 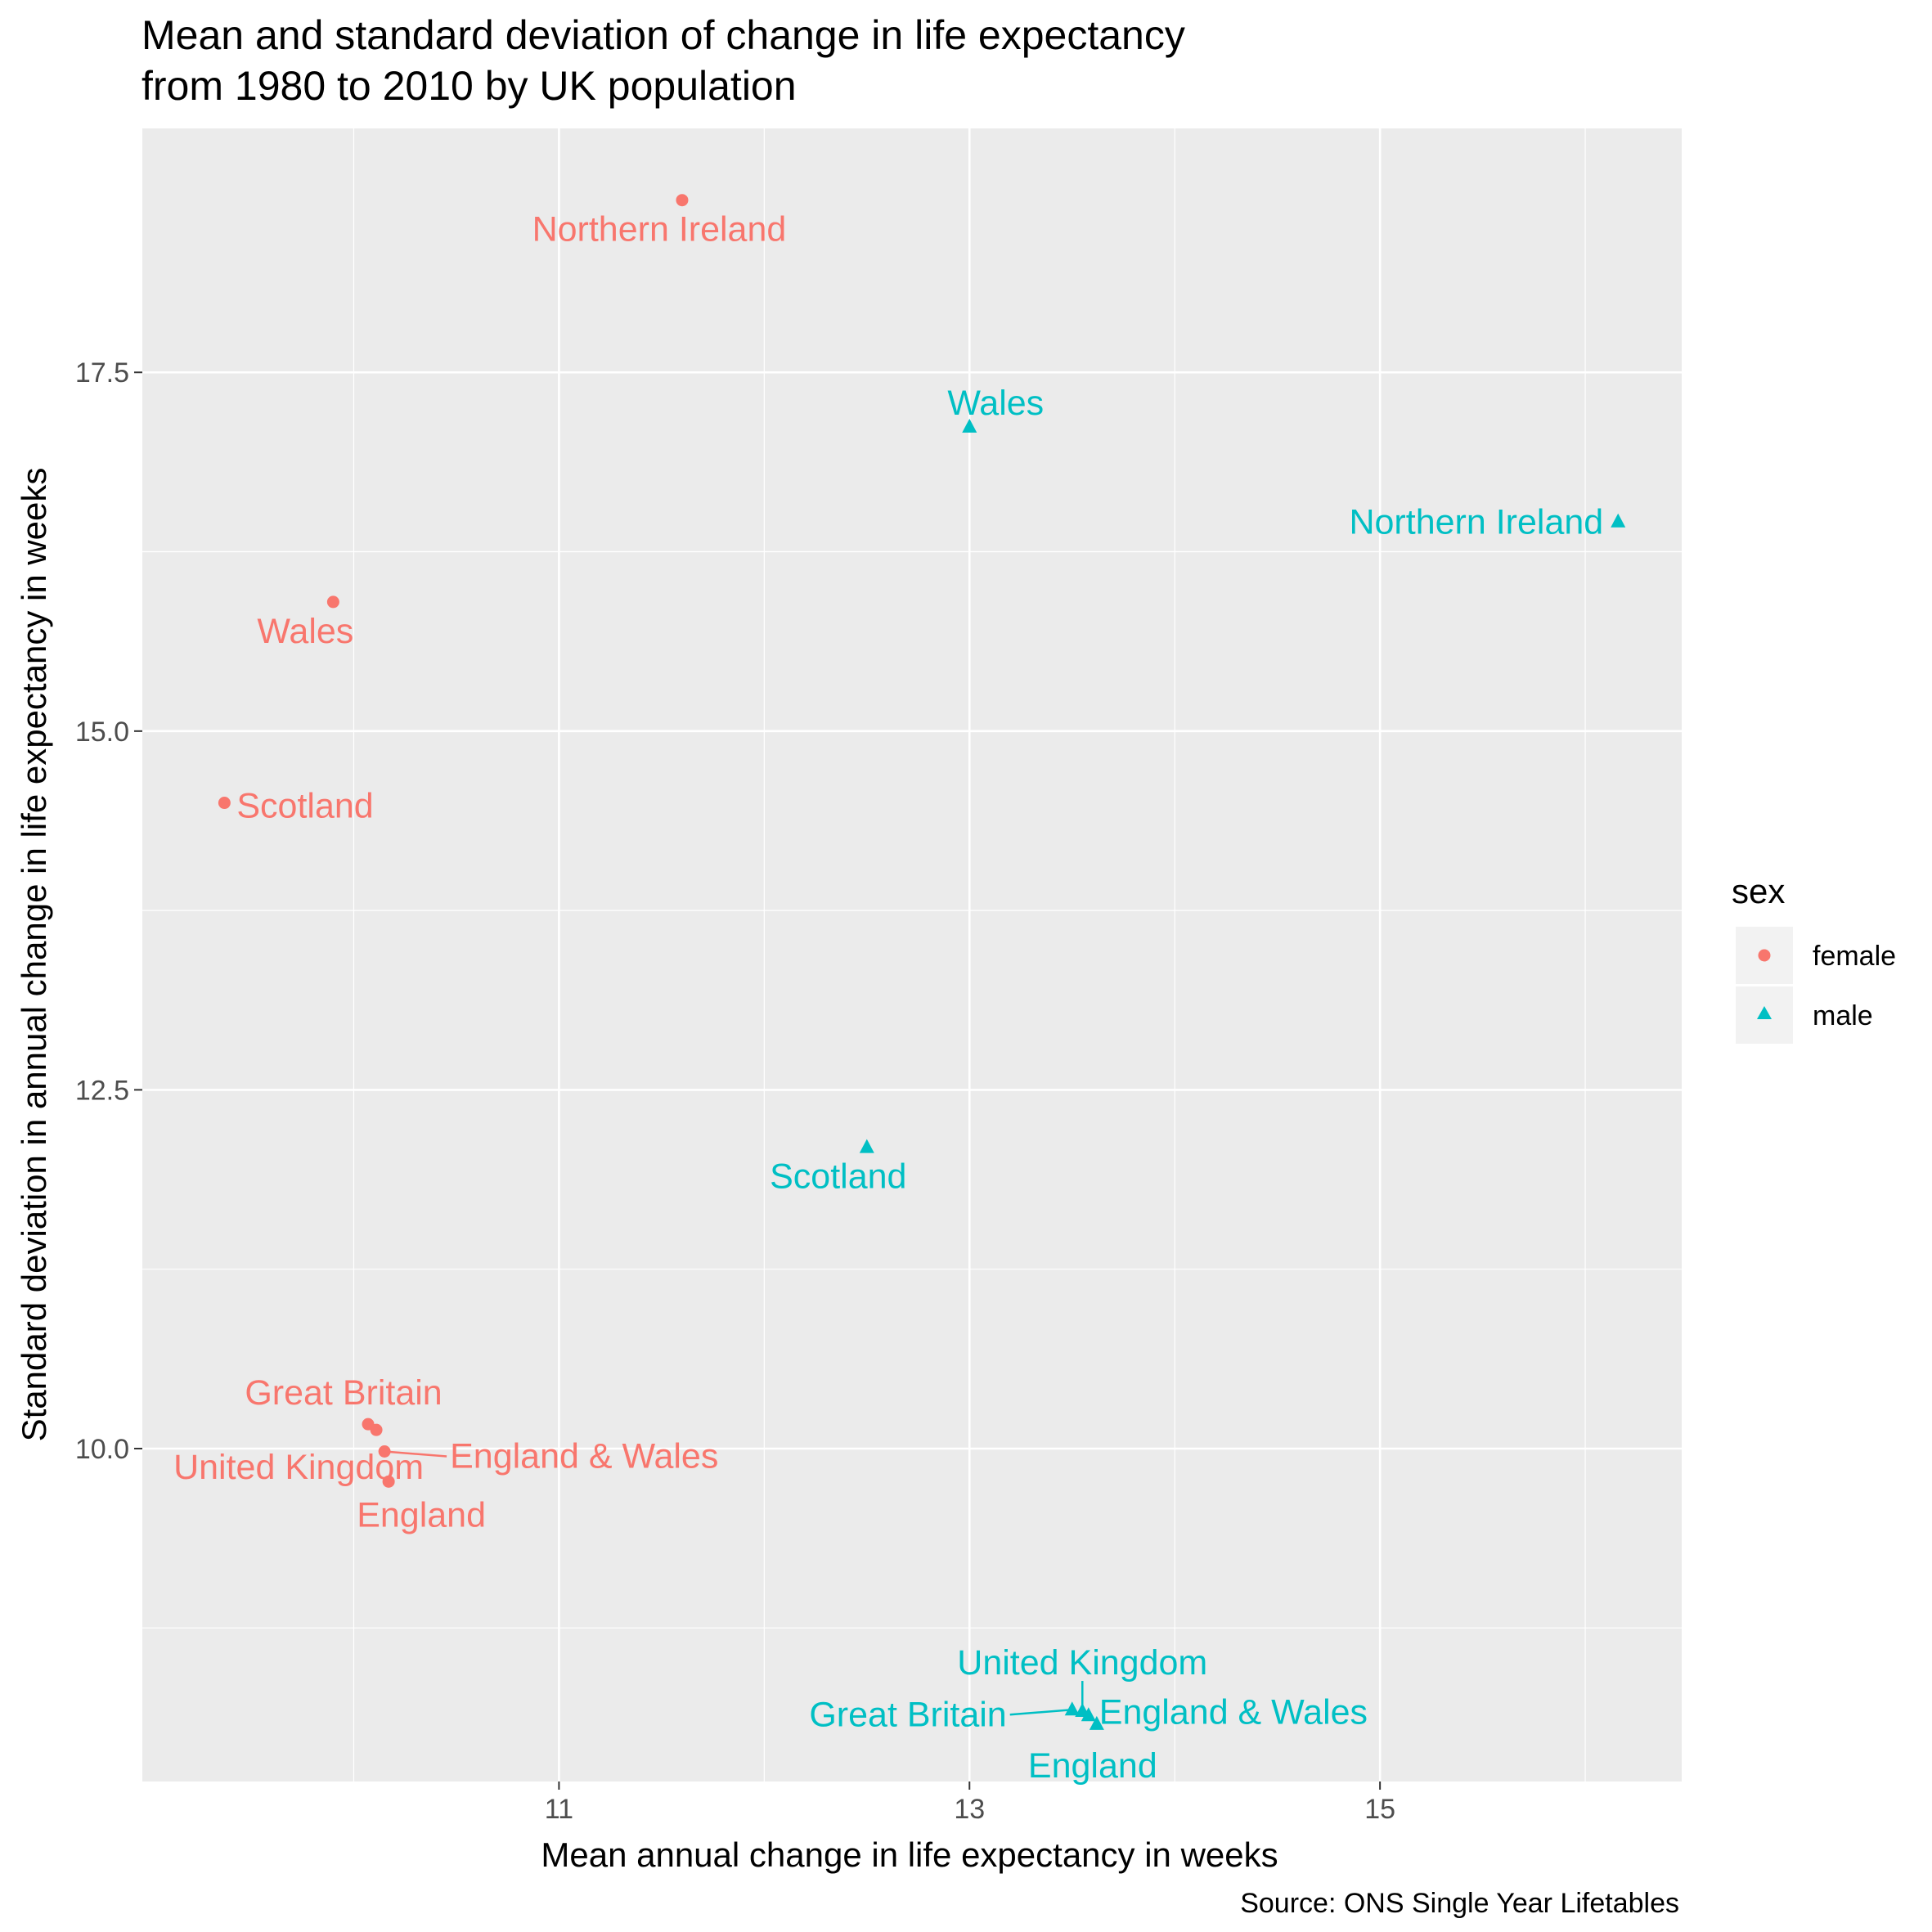 What do you see at coordinates (1082, 1663) in the screenshot?
I see `label-male-united-kingdom: United Kingdom` at bounding box center [1082, 1663].